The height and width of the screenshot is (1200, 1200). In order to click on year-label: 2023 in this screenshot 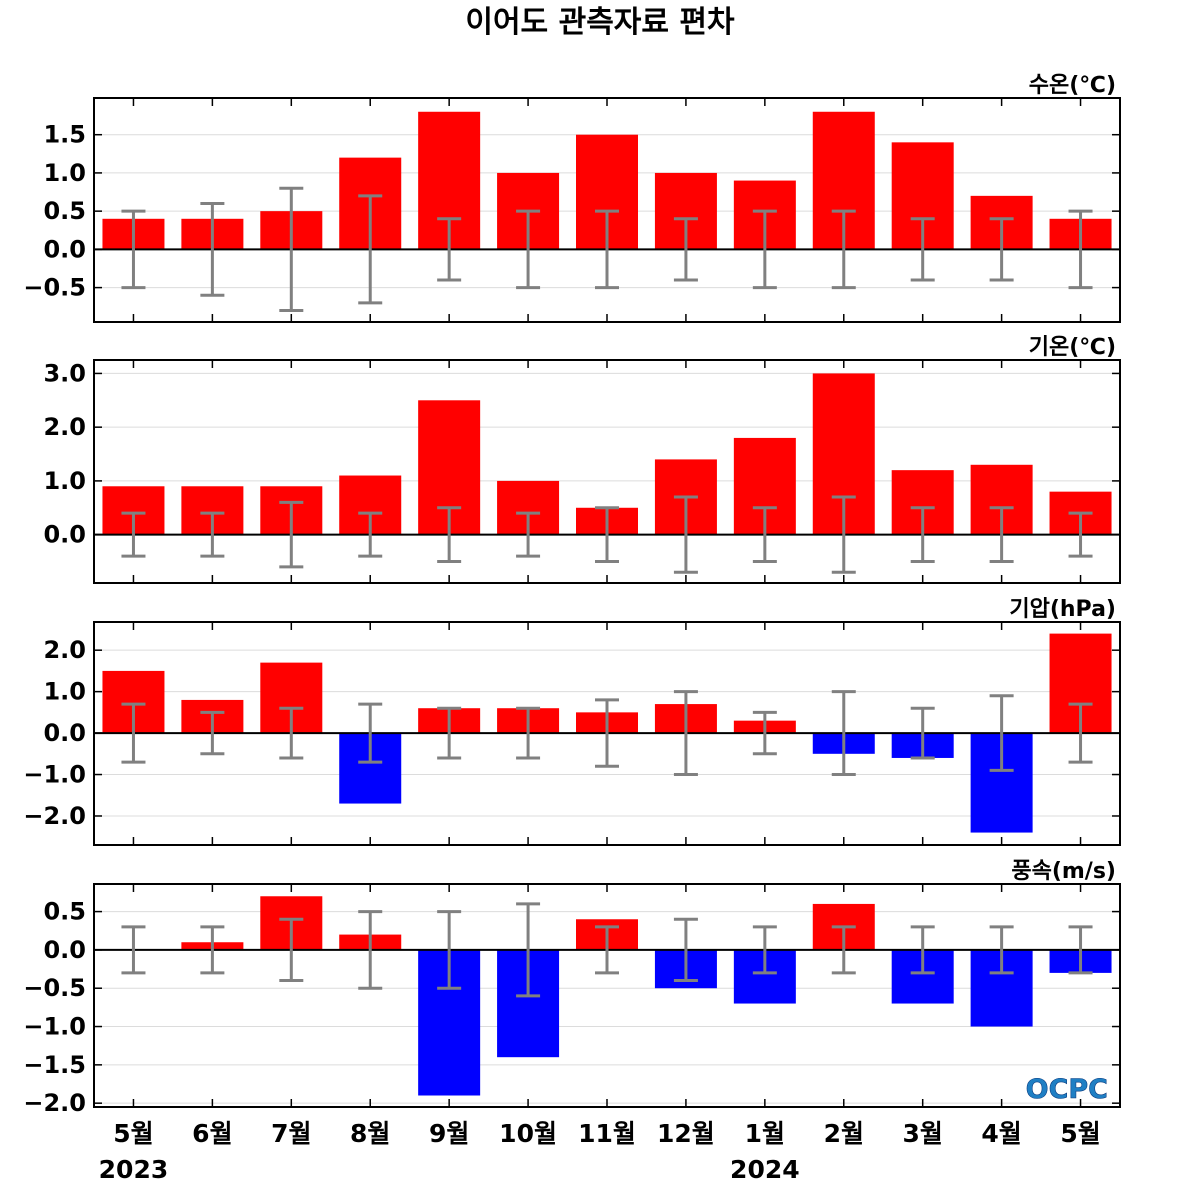, I will do `click(134, 1169)`.